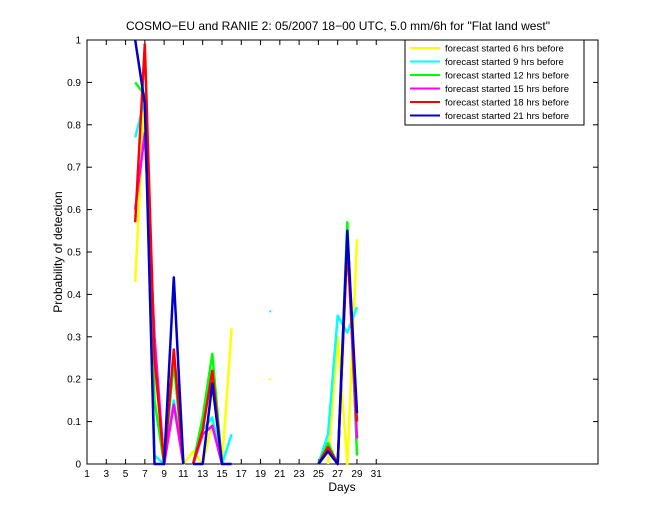 The image size is (660, 520). I want to click on y-tick-label: 0.3, so click(74, 337).